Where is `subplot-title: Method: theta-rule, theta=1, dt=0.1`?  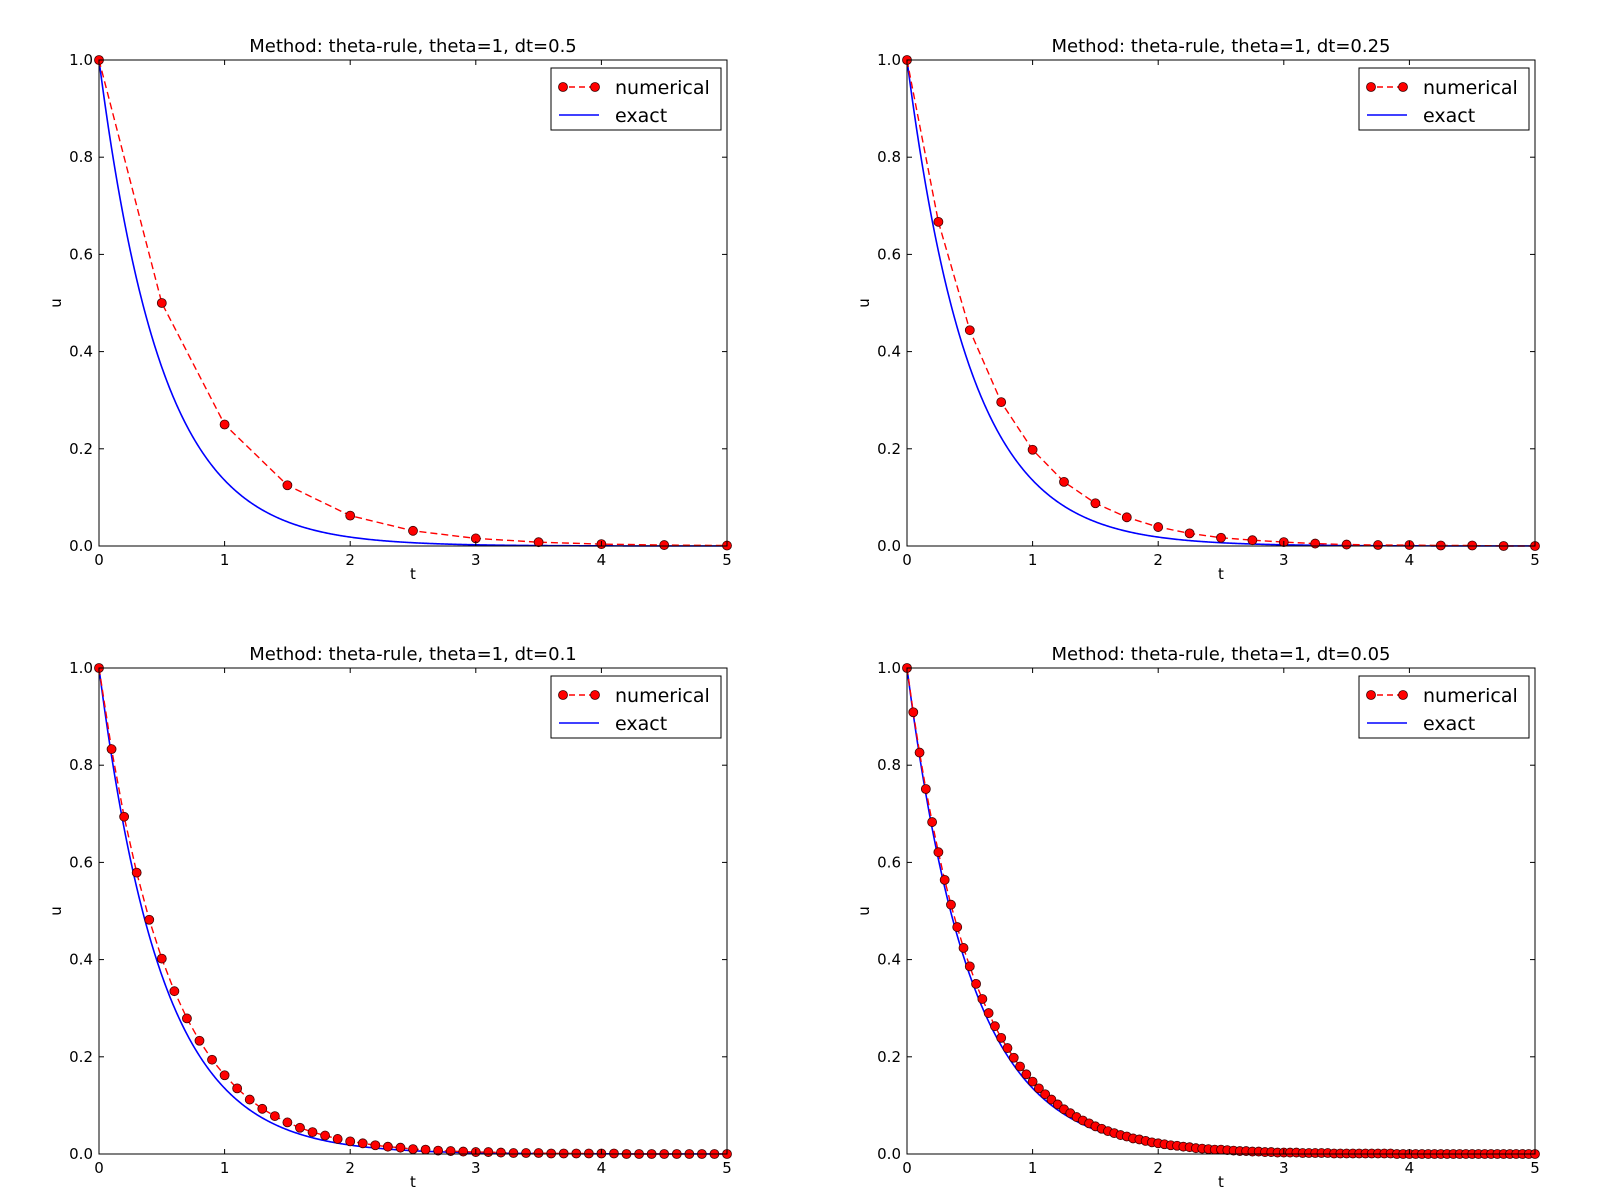
subplot-title: Method: theta-rule, theta=1, dt=0.1 is located at coordinates (413, 654).